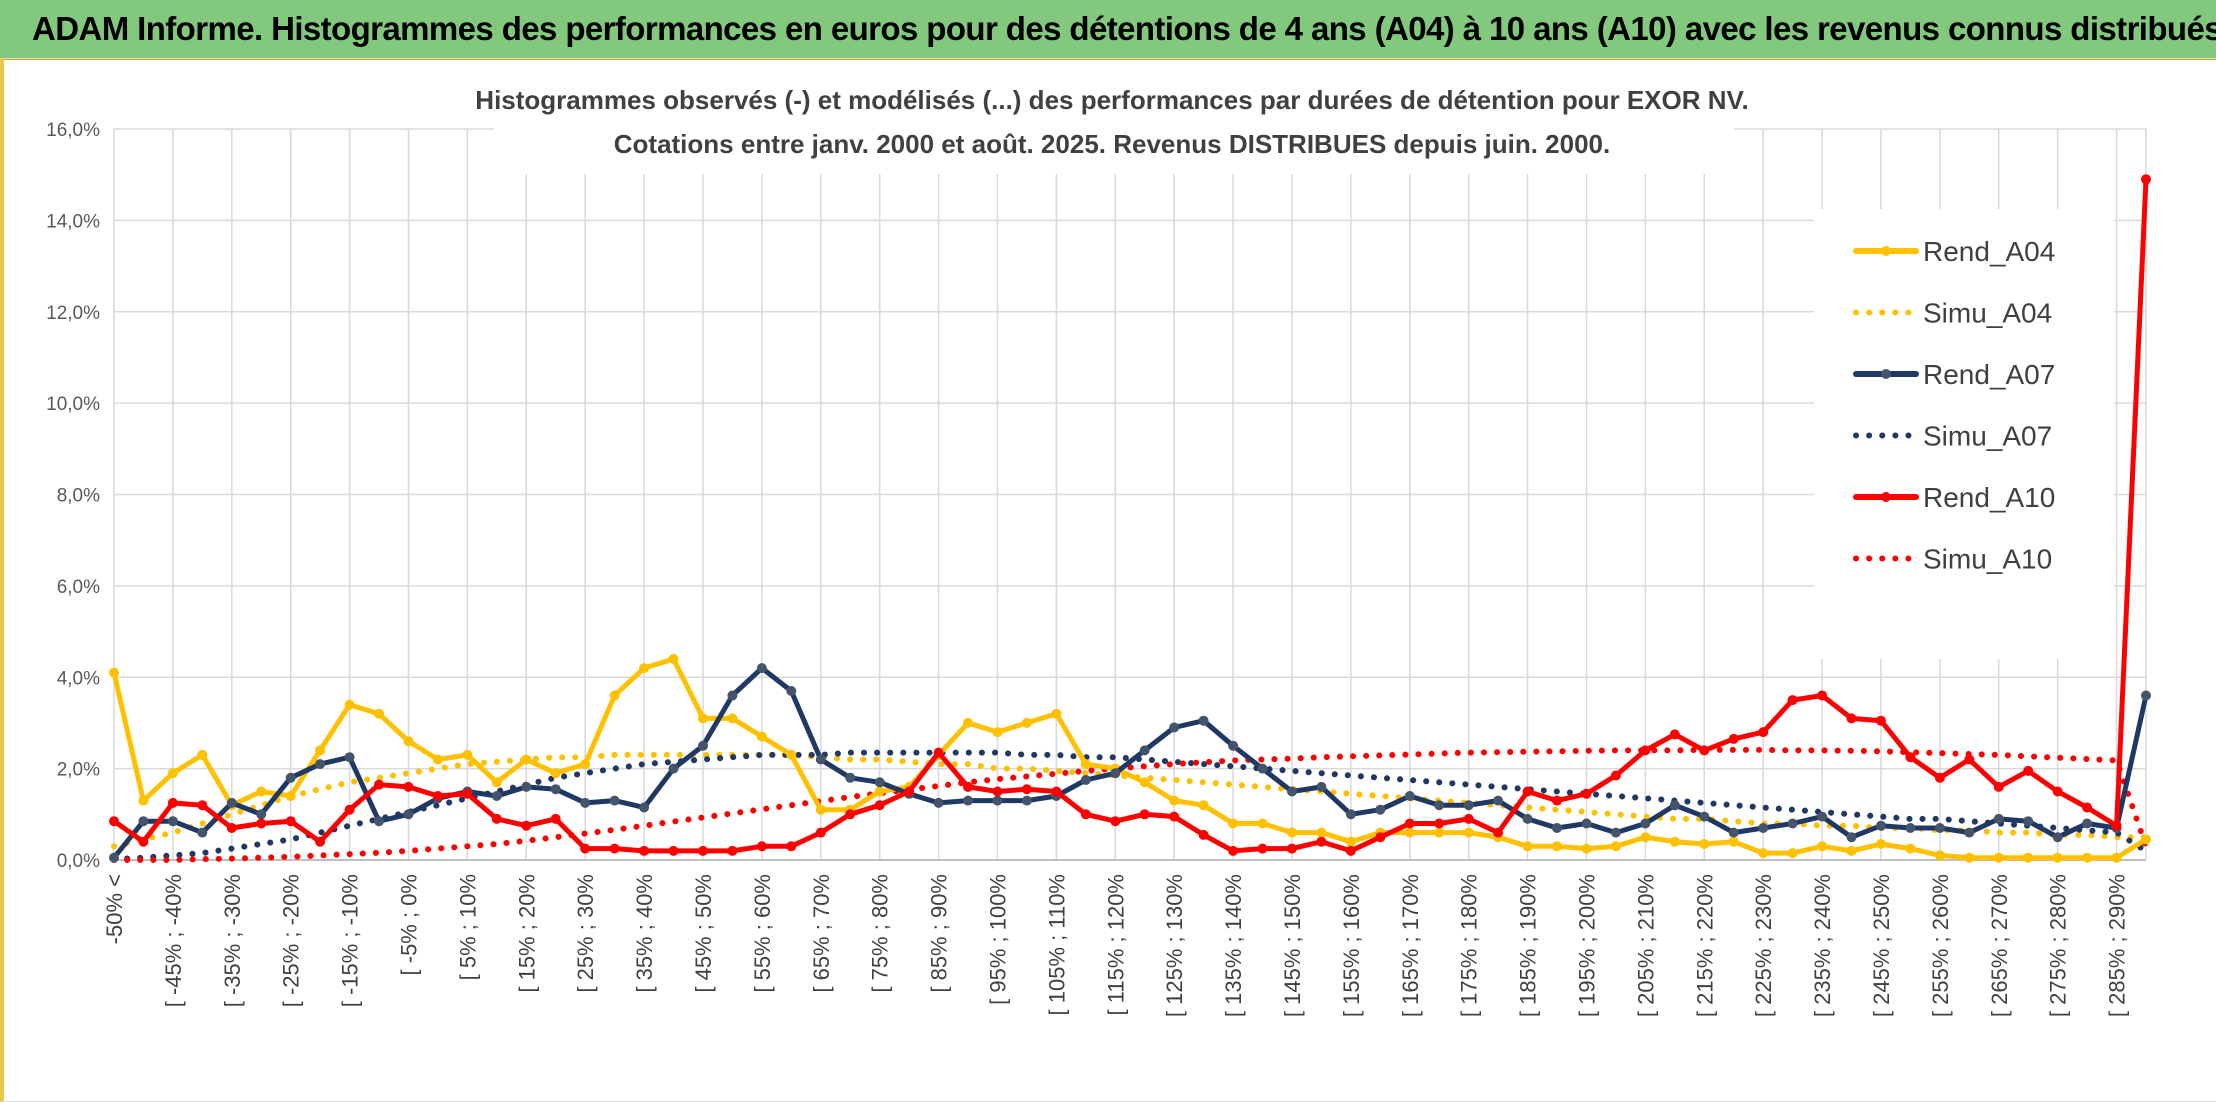 The width and height of the screenshot is (2216, 1102). I want to click on legend-label: Rend_A10, so click(1989, 497).